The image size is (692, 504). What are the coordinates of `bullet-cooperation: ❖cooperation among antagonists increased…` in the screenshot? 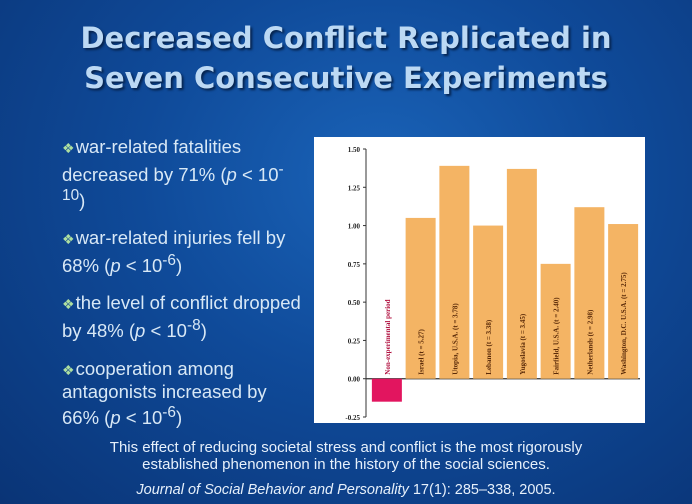 It's located at (182, 393).